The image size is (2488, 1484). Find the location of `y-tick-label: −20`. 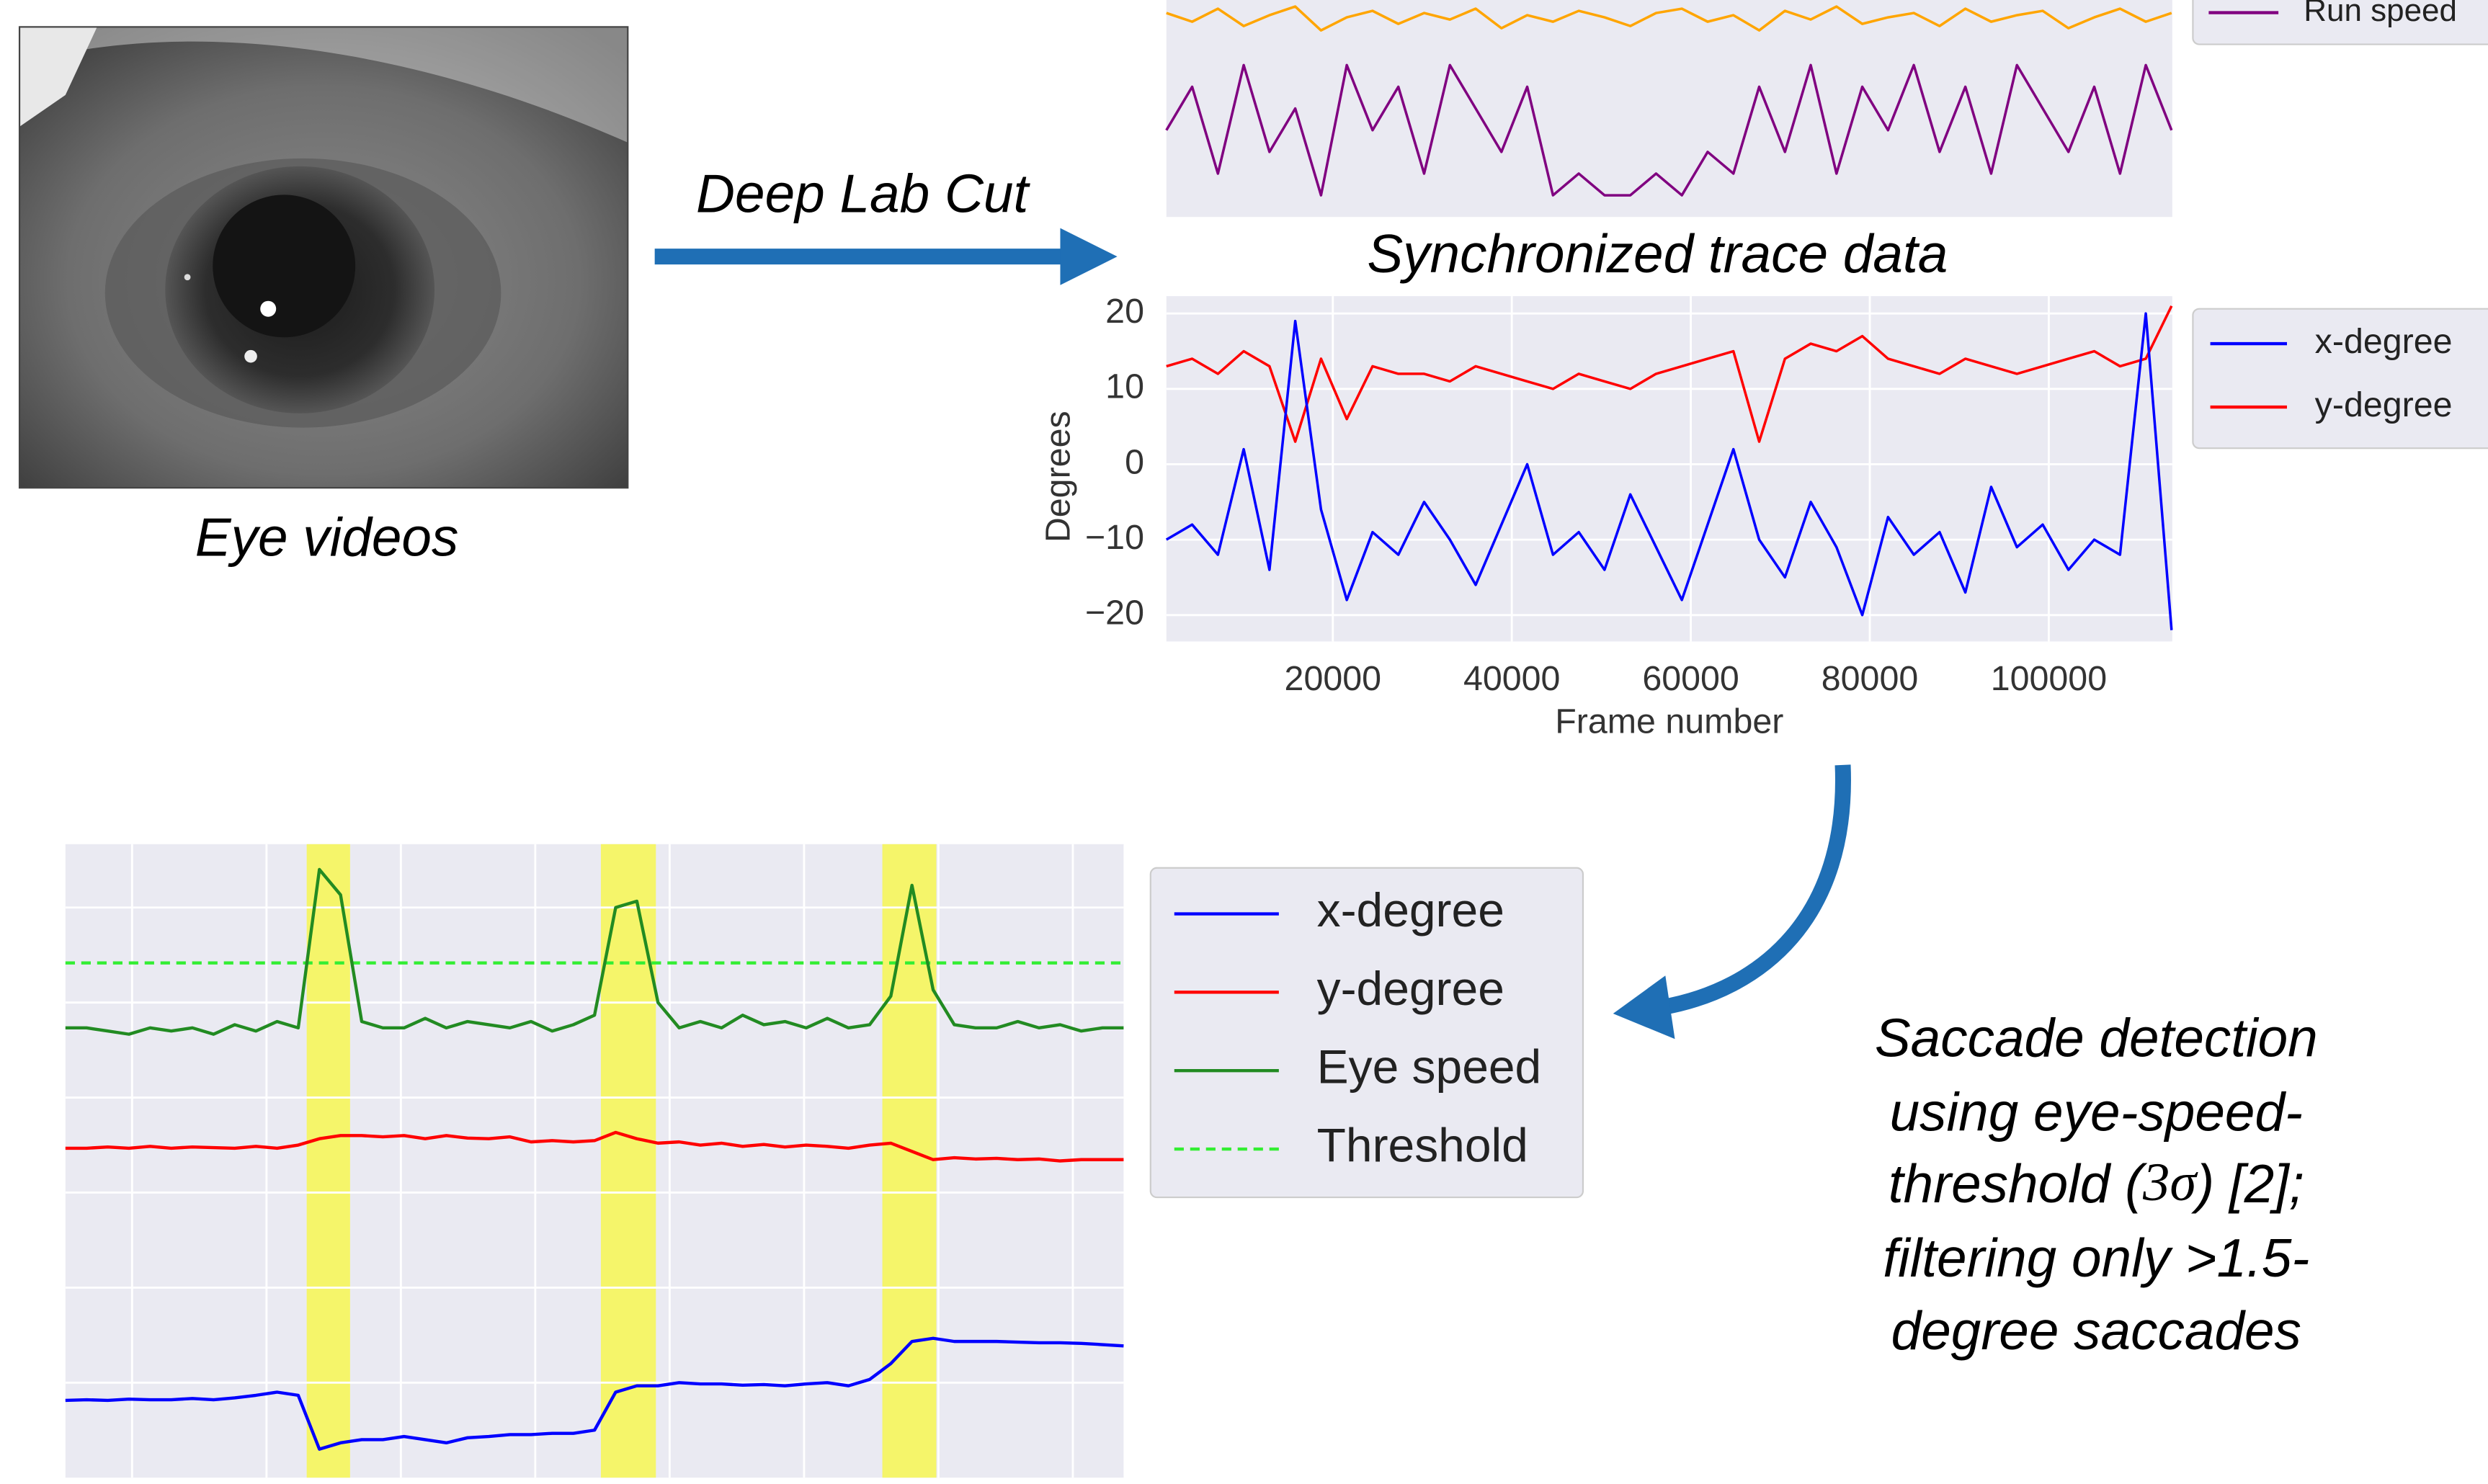

y-tick-label: −20 is located at coordinates (1114, 613).